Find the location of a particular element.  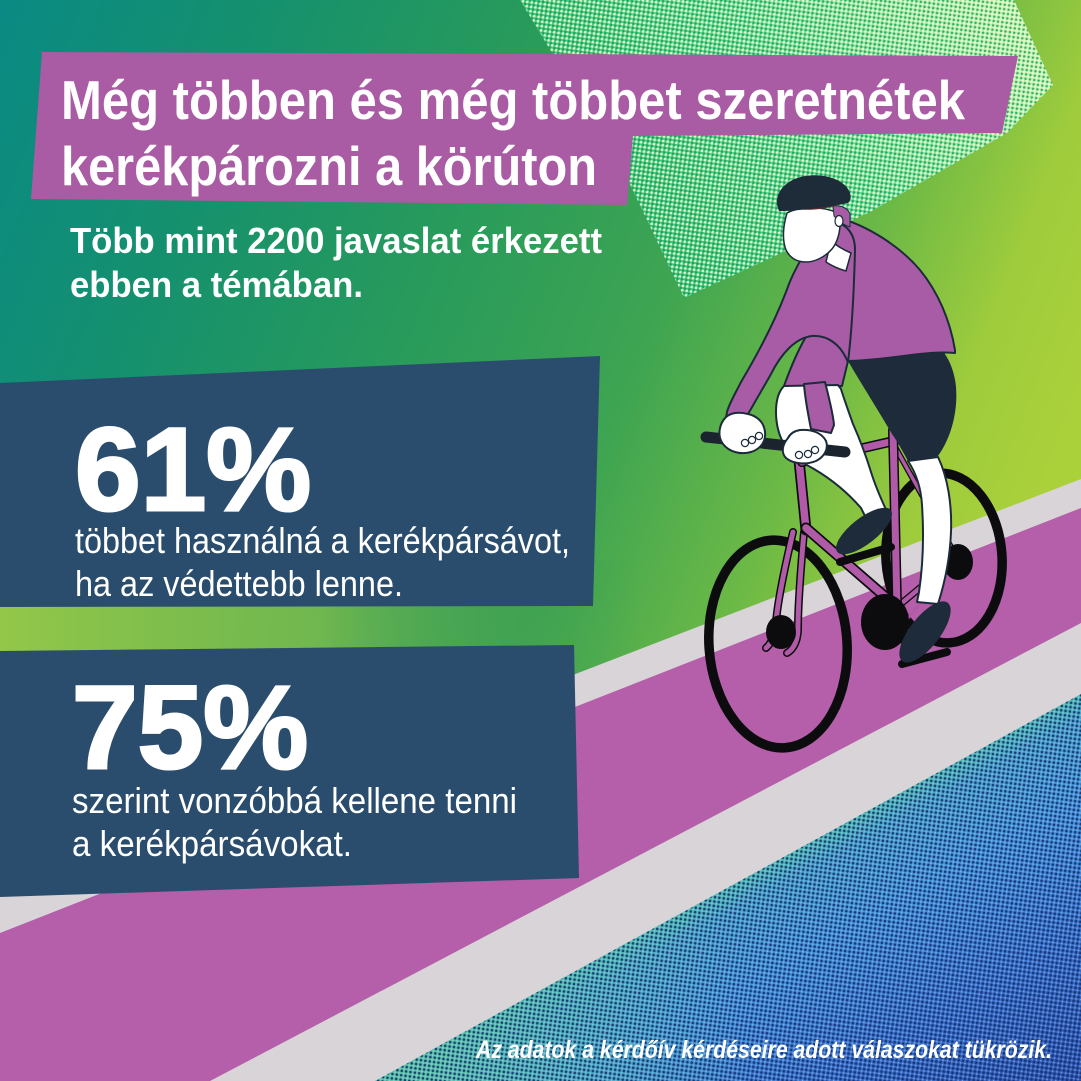

svg-text:Több mint 2200 javaslat érkeze: Több mint 2200 javaslat érkezett is located at coordinates (336, 240).